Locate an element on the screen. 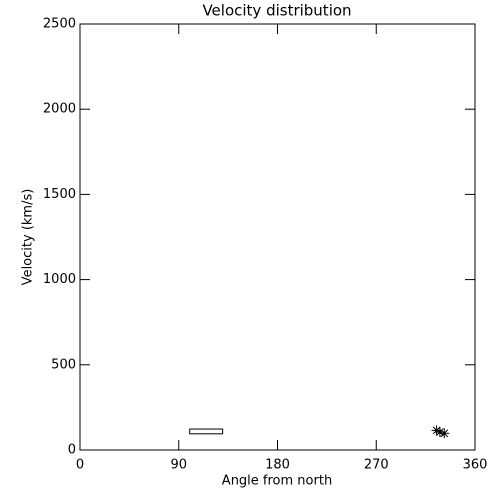 Image resolution: width=500 pixels, height=500 pixels. y-tick-label: 1000 is located at coordinates (59, 279).